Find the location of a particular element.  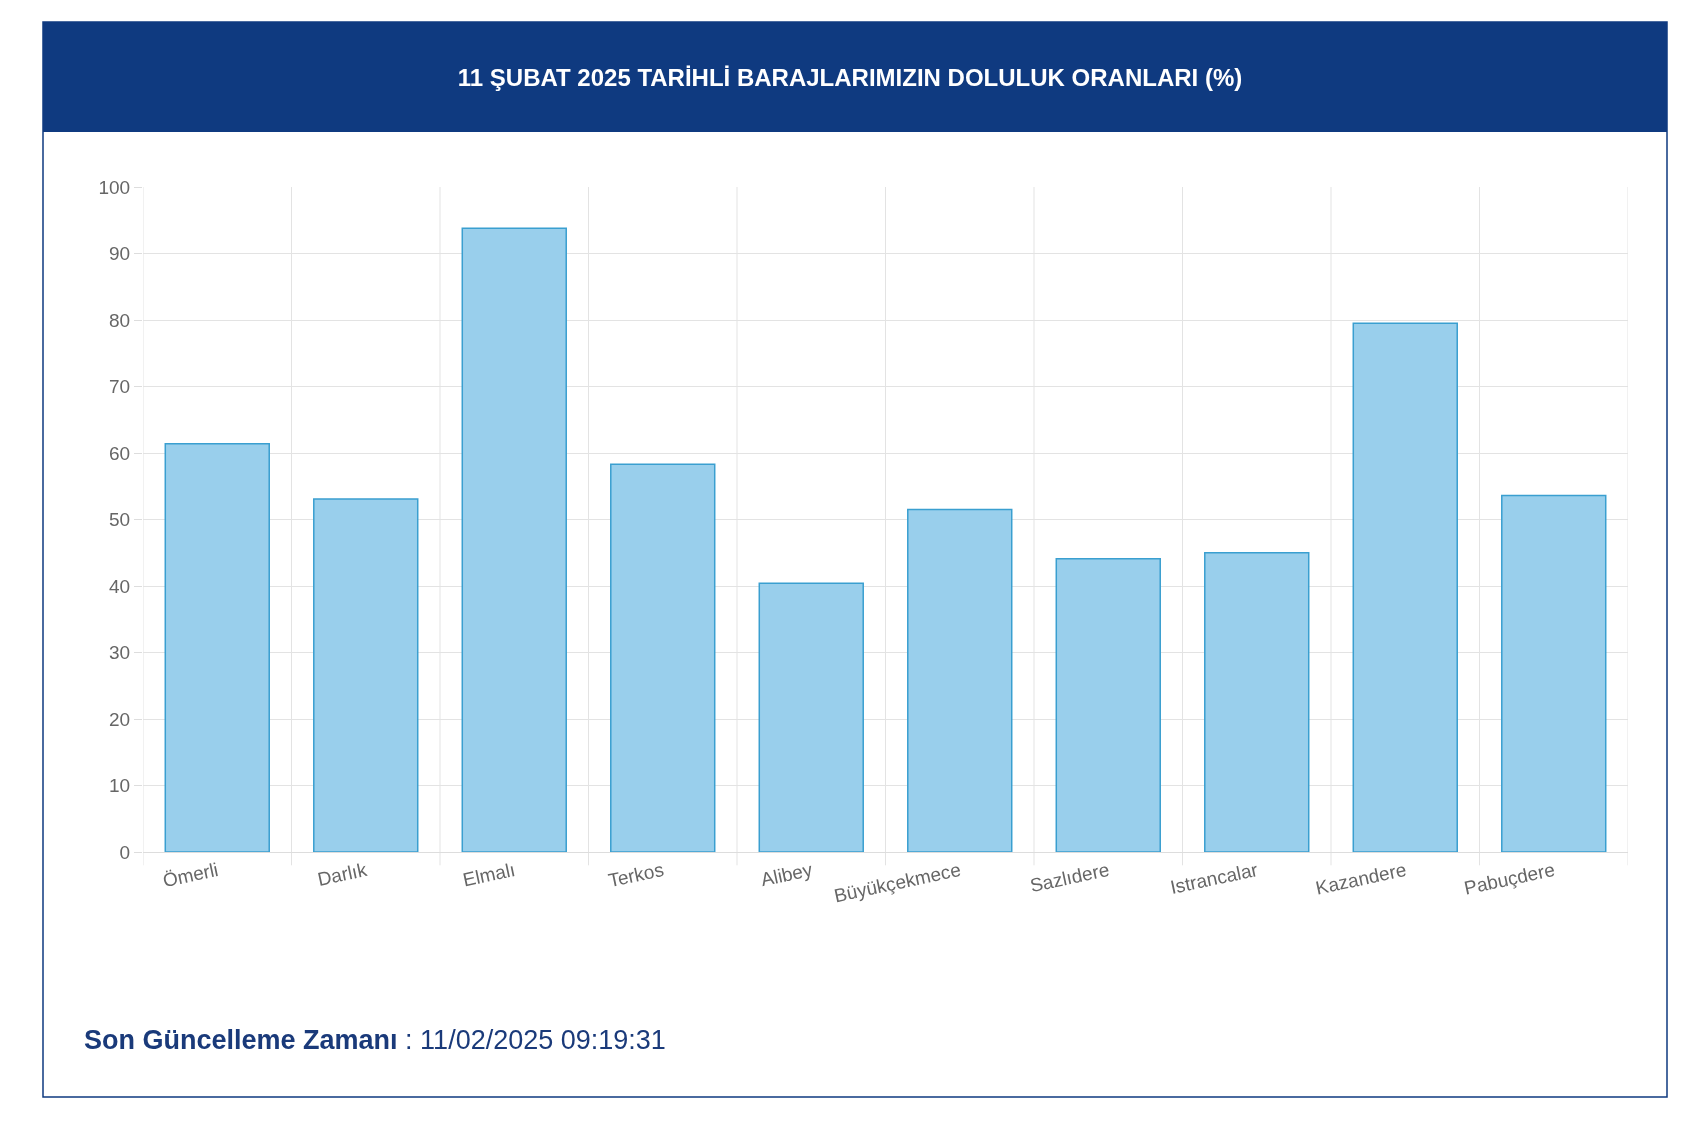

y-tick-label: 80 is located at coordinates (120, 320).